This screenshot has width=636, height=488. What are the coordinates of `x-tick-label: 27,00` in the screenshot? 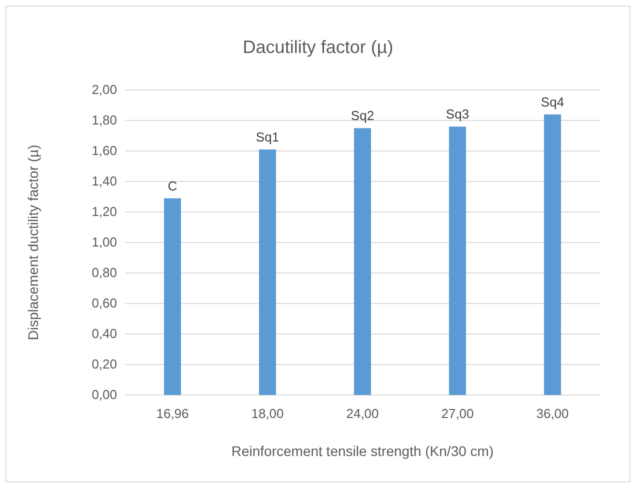 It's located at (457, 414).